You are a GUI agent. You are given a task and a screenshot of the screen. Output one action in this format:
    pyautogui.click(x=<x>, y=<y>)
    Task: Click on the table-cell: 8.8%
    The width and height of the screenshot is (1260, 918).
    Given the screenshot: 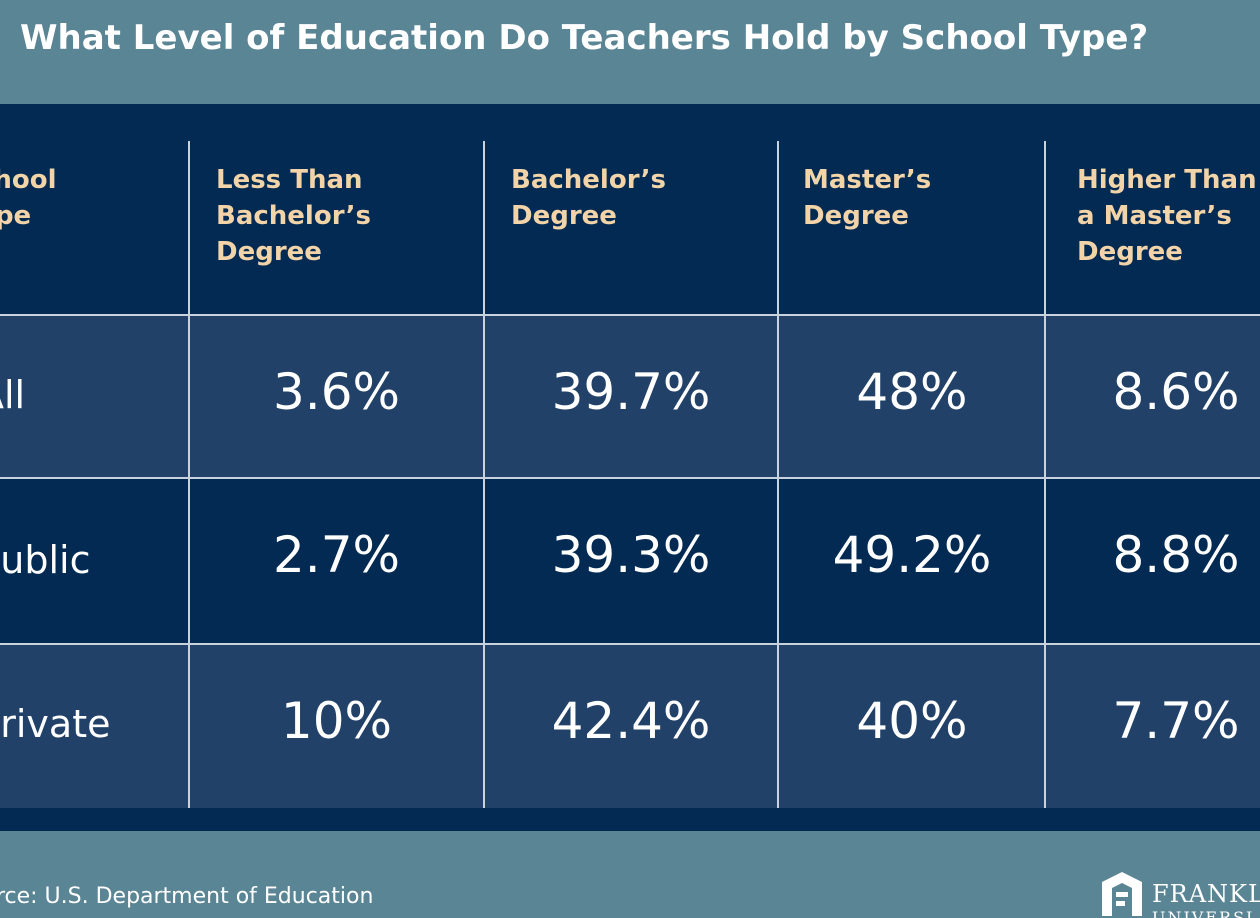 What is the action you would take?
    pyautogui.click(x=1176, y=555)
    